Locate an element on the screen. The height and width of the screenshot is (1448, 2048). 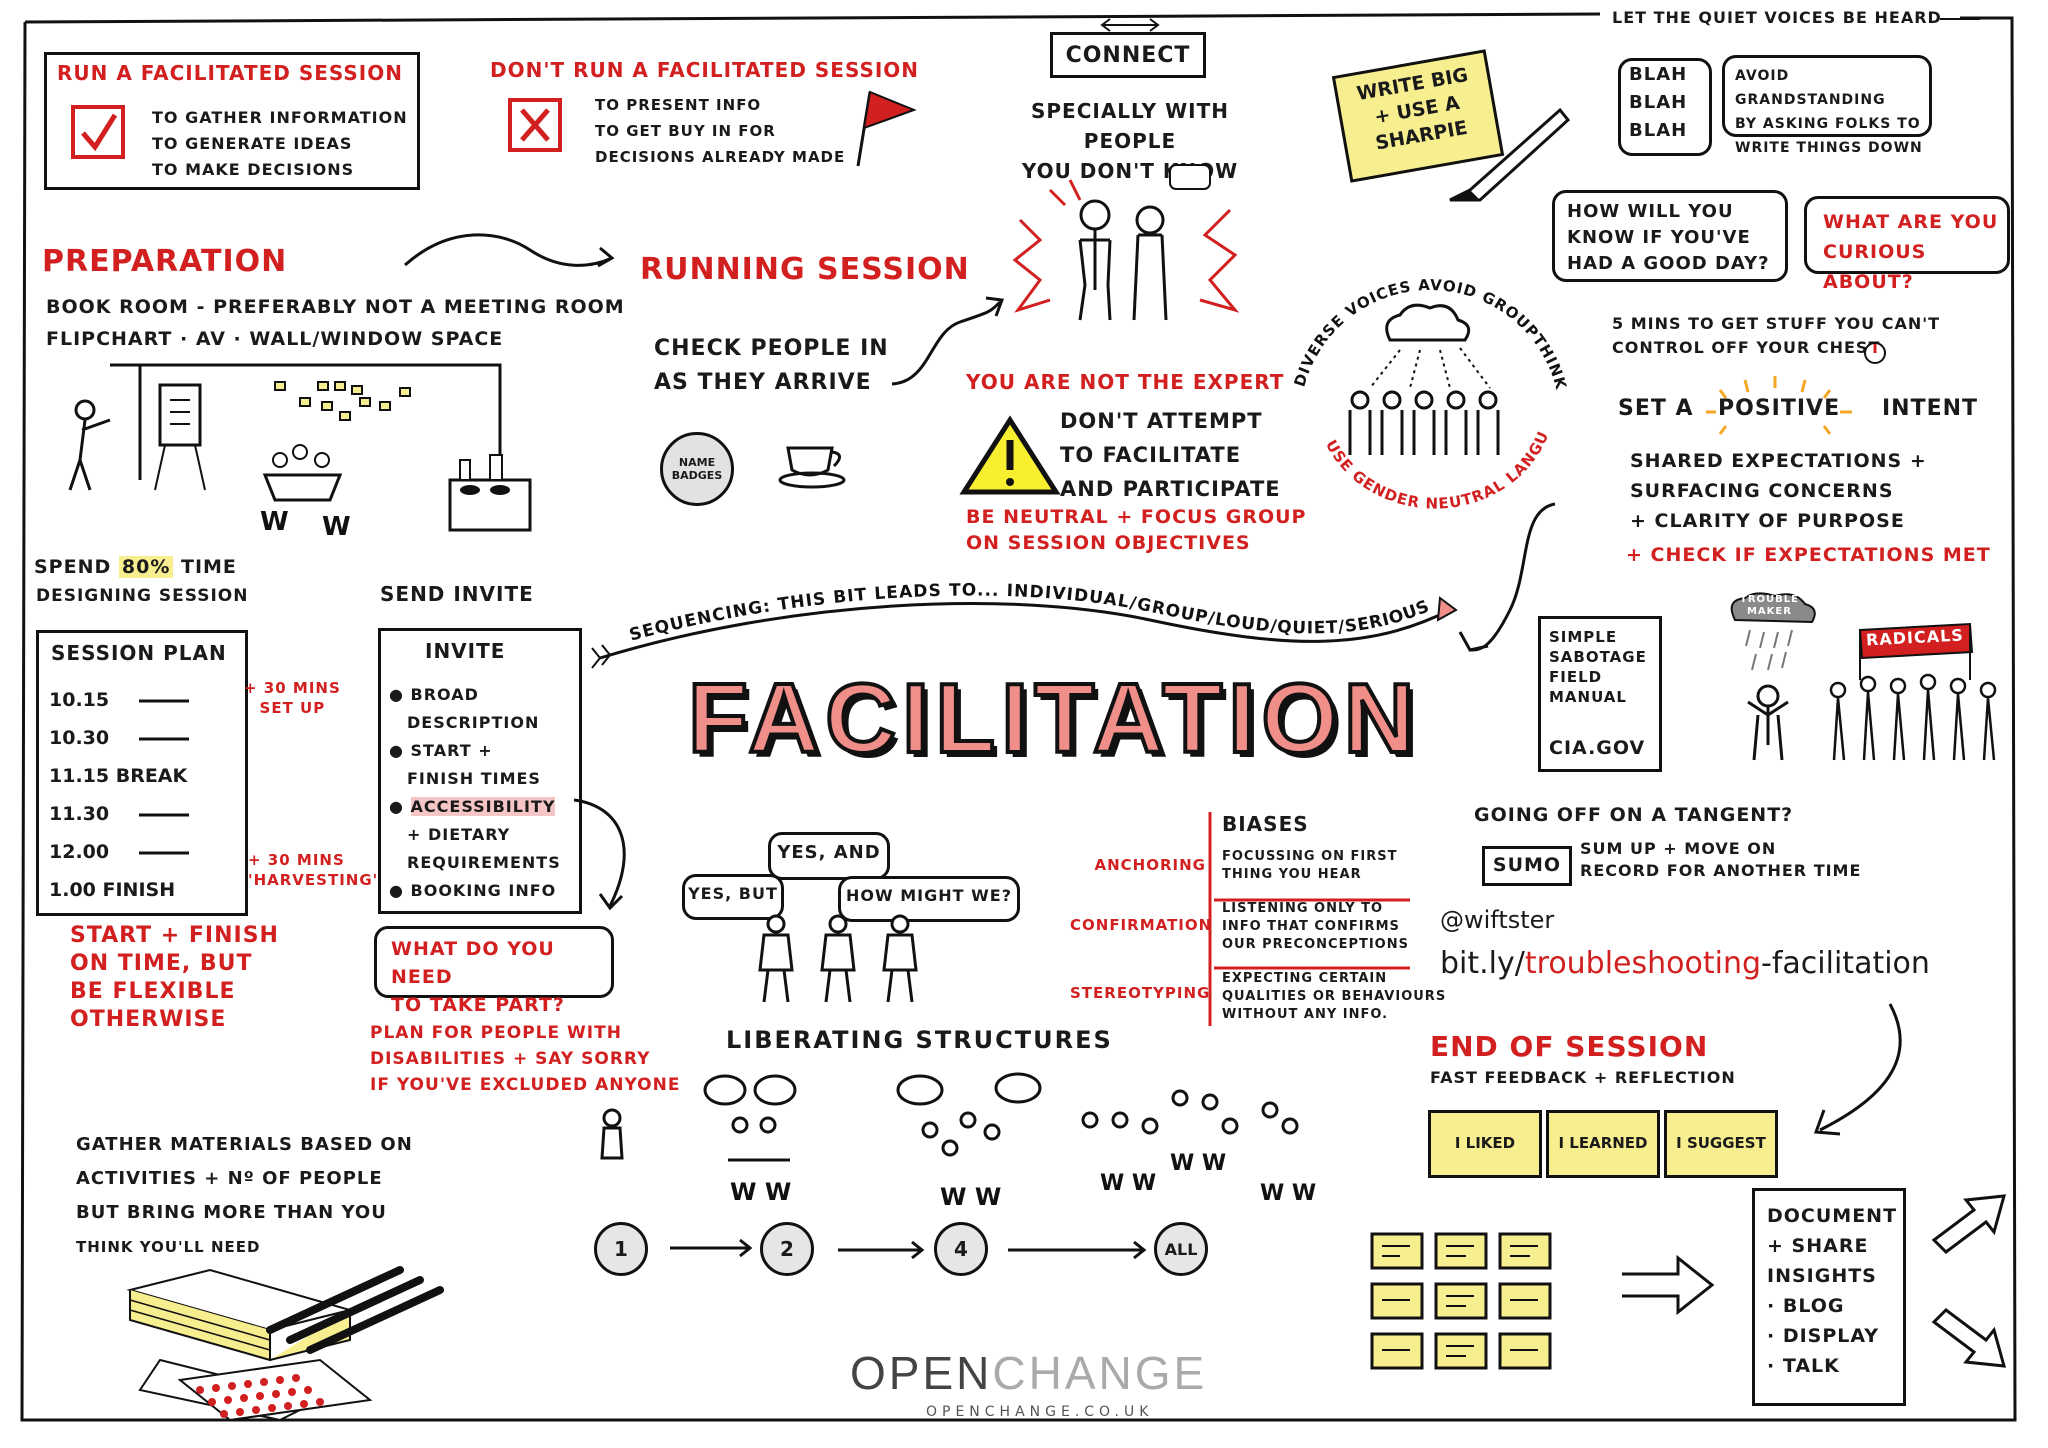
red-flag-icon is located at coordinates (886, 128).